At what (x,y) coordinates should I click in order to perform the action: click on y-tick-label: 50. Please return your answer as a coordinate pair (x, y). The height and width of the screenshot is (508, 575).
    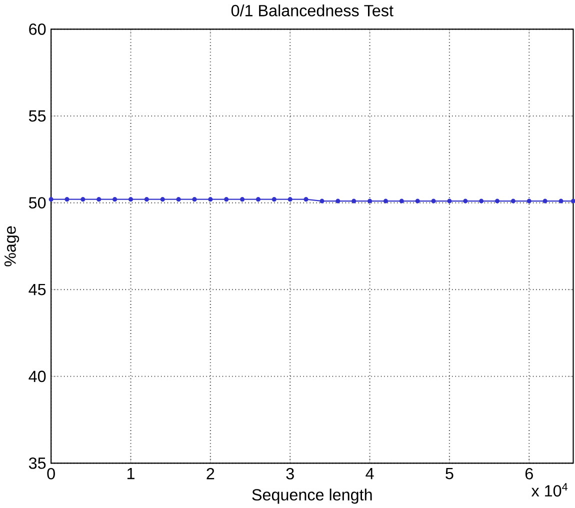
    Looking at the image, I should click on (37, 202).